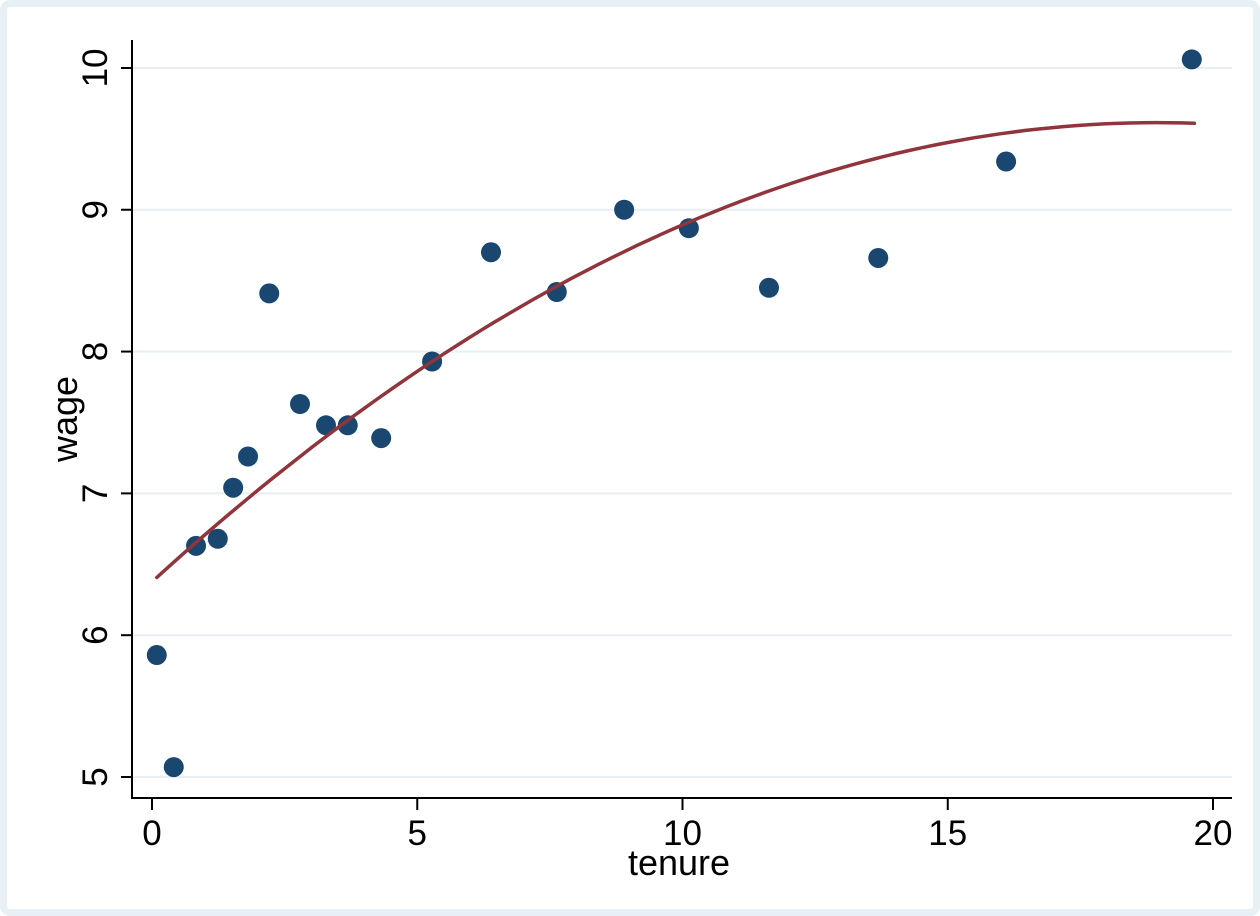  What do you see at coordinates (95, 634) in the screenshot?
I see `y-tick-label: 6` at bounding box center [95, 634].